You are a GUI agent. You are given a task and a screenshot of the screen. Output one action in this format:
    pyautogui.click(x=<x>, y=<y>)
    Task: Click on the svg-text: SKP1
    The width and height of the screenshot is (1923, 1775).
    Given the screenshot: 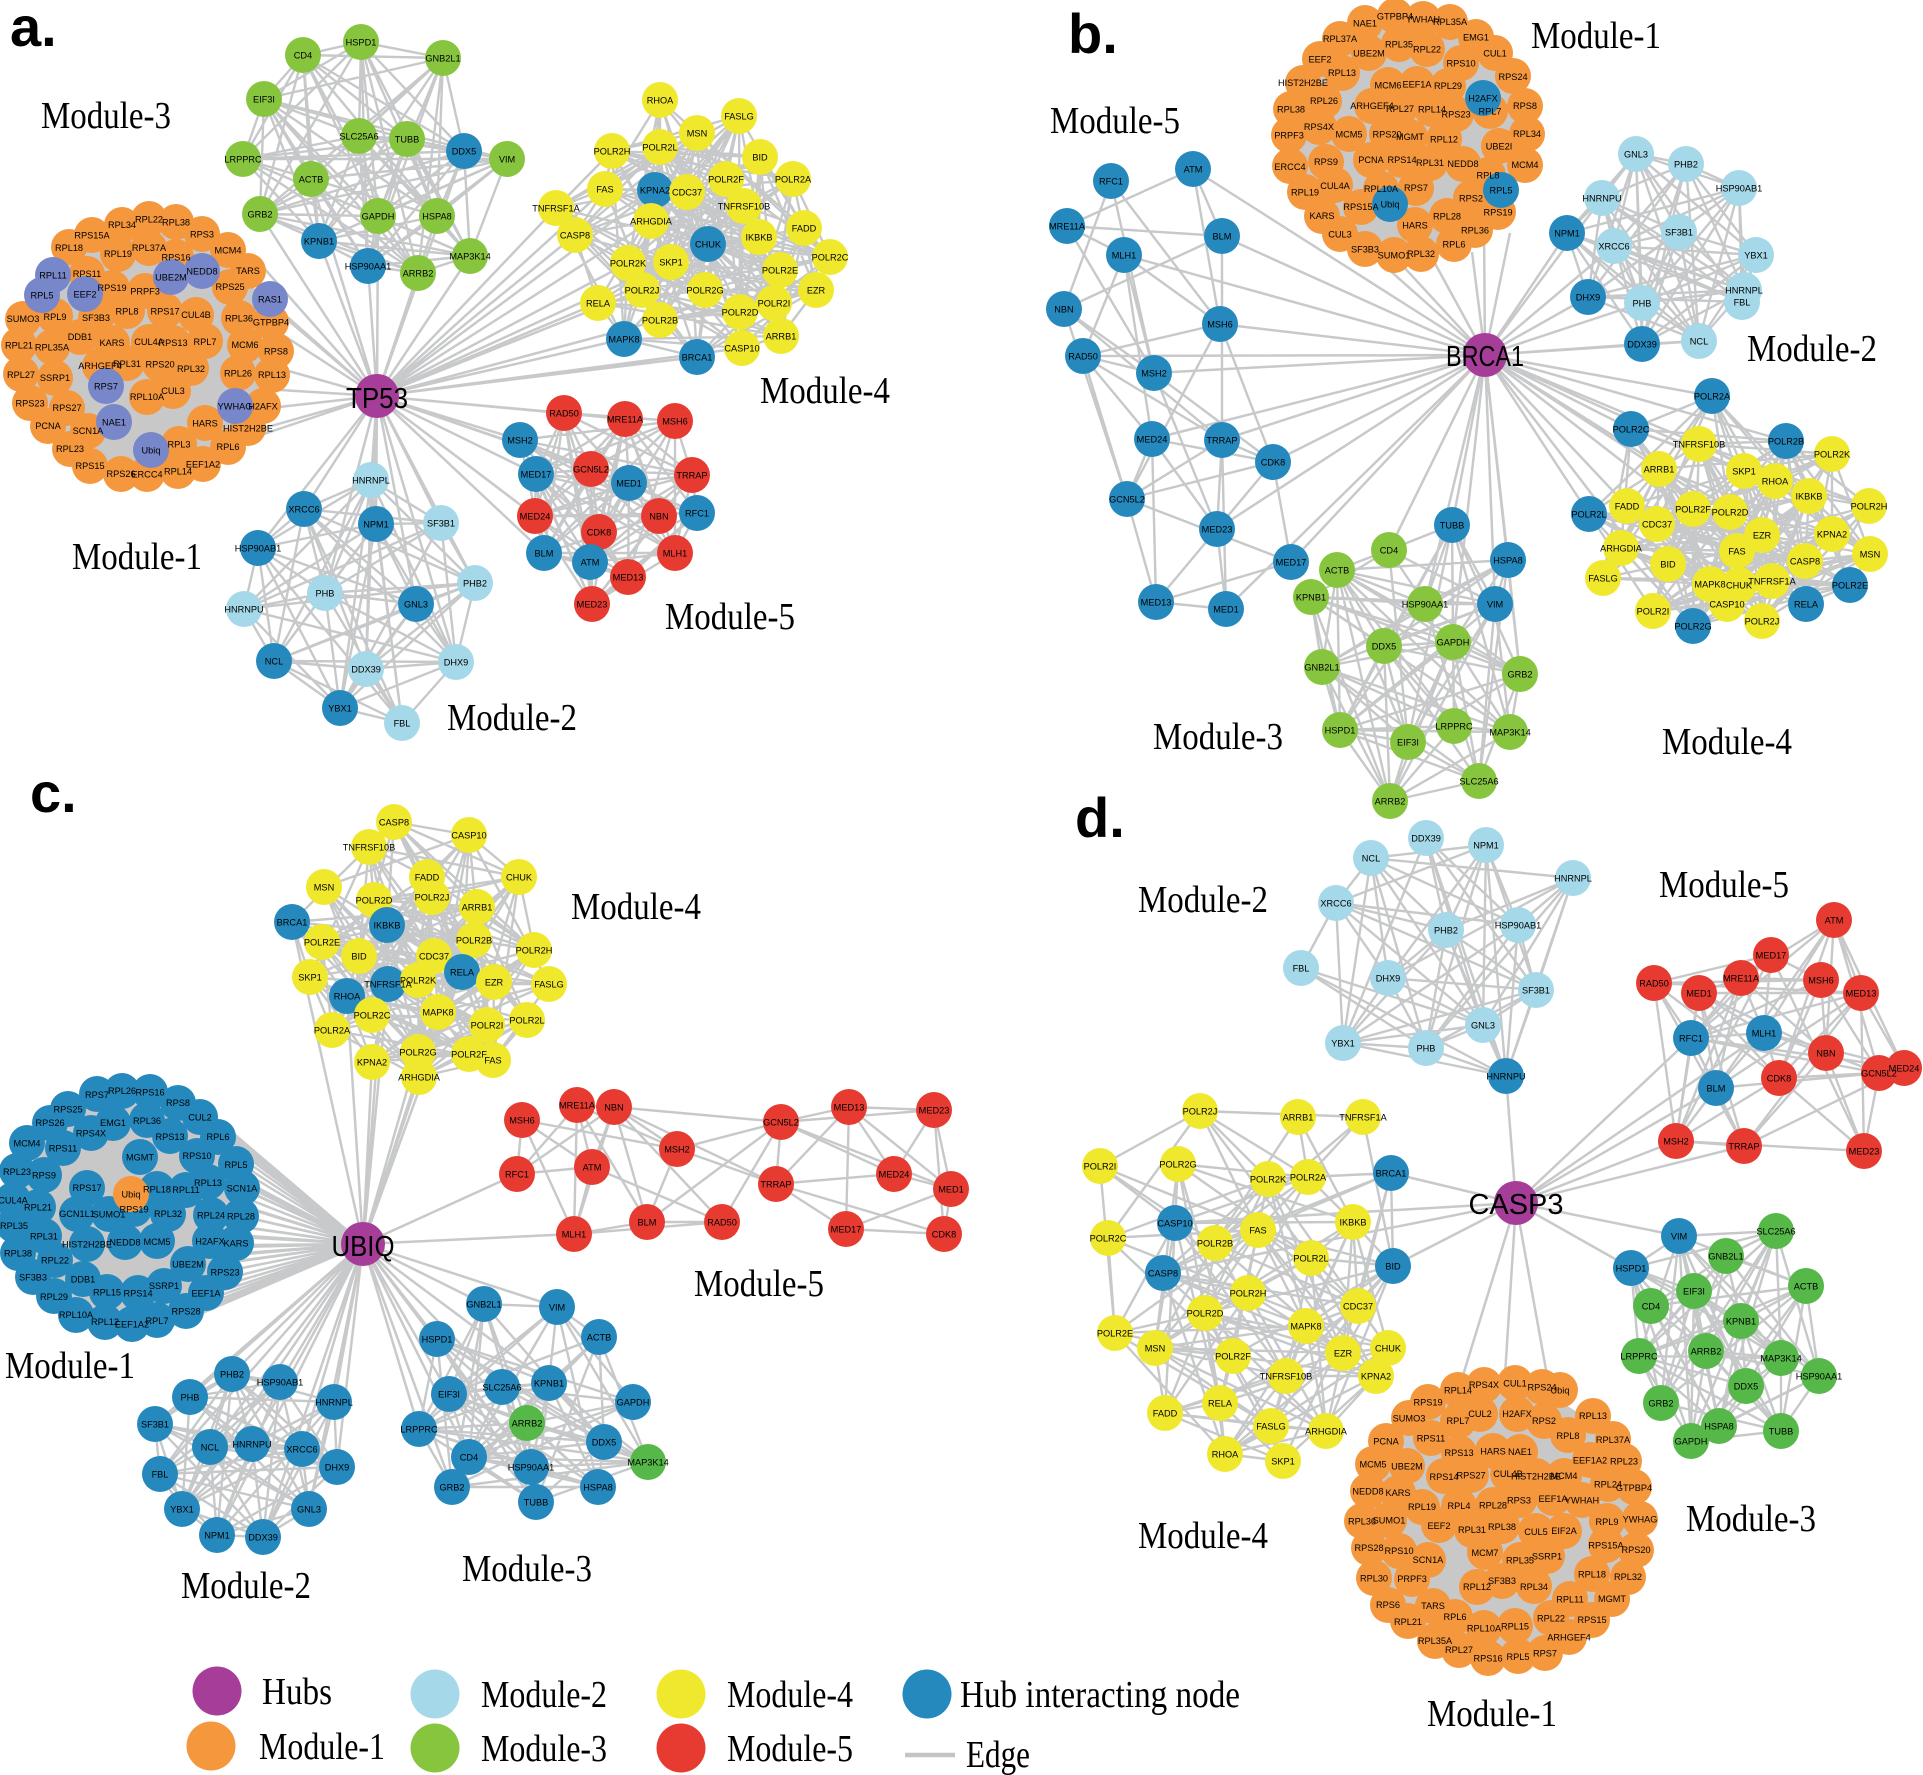 What is the action you would take?
    pyautogui.click(x=671, y=262)
    